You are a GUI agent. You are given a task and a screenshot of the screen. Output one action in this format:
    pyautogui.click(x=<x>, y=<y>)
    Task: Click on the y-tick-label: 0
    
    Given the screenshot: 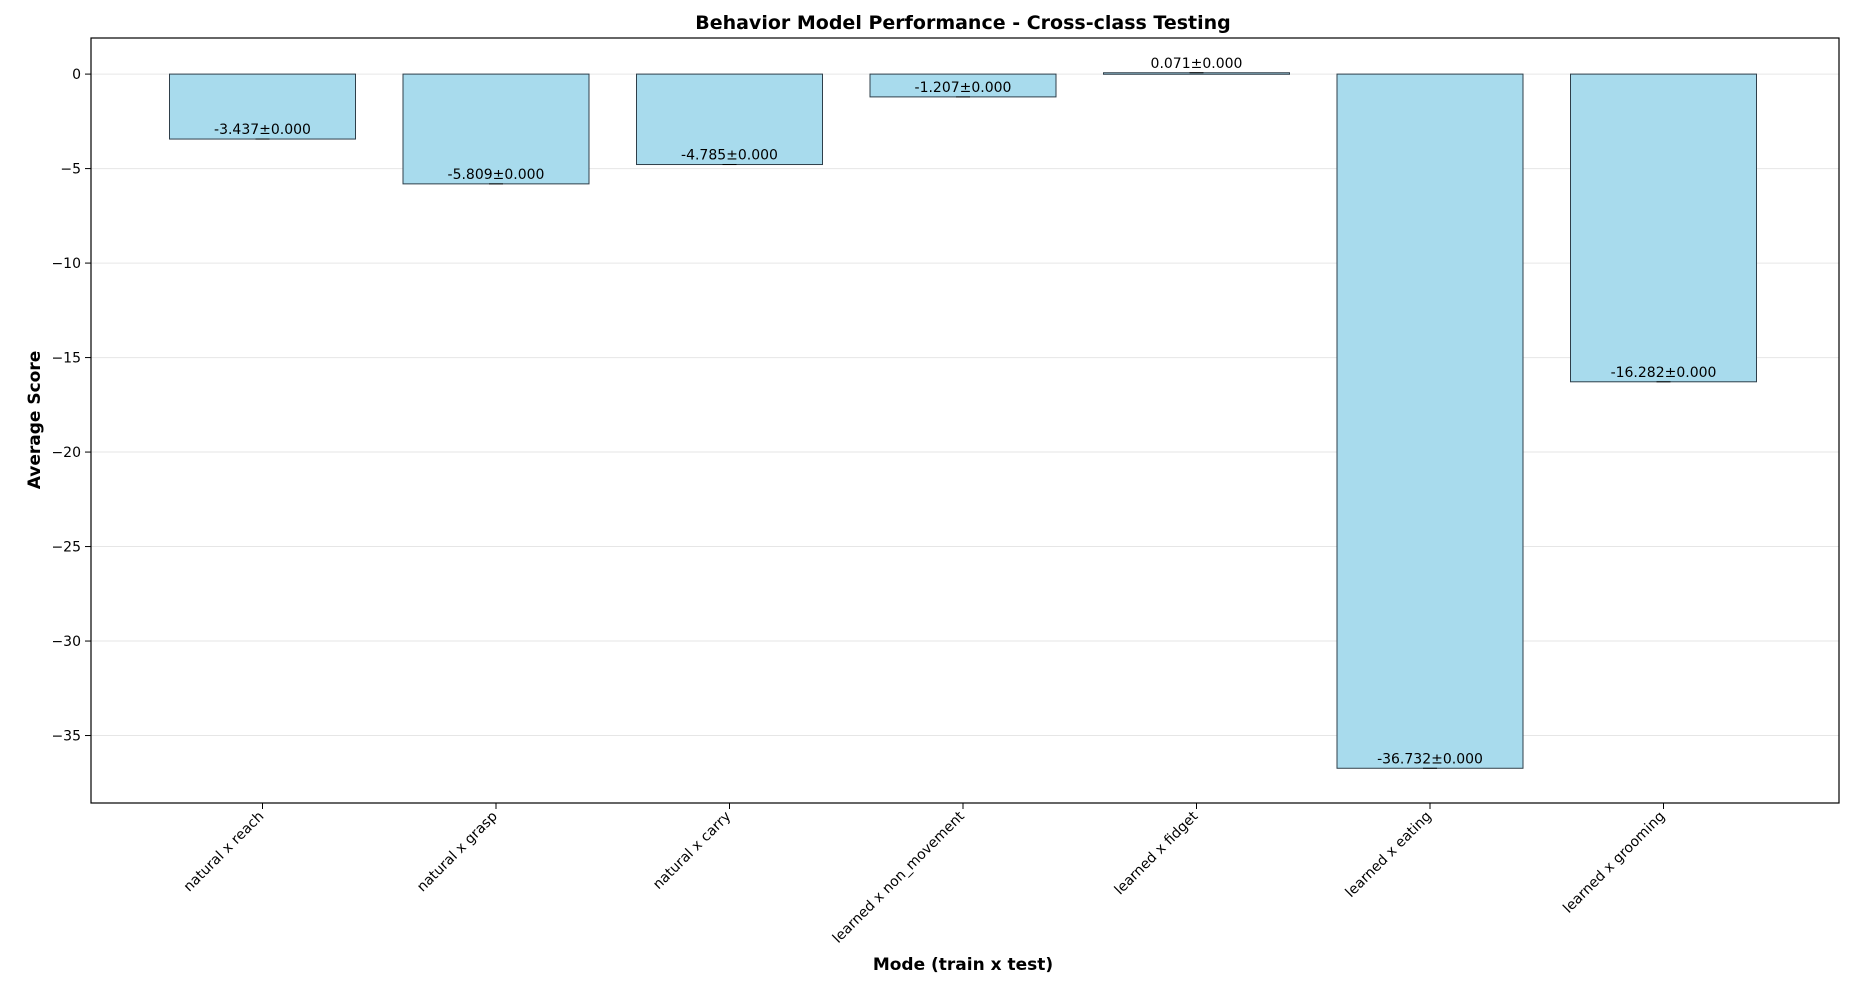 What is the action you would take?
    pyautogui.click(x=76, y=75)
    